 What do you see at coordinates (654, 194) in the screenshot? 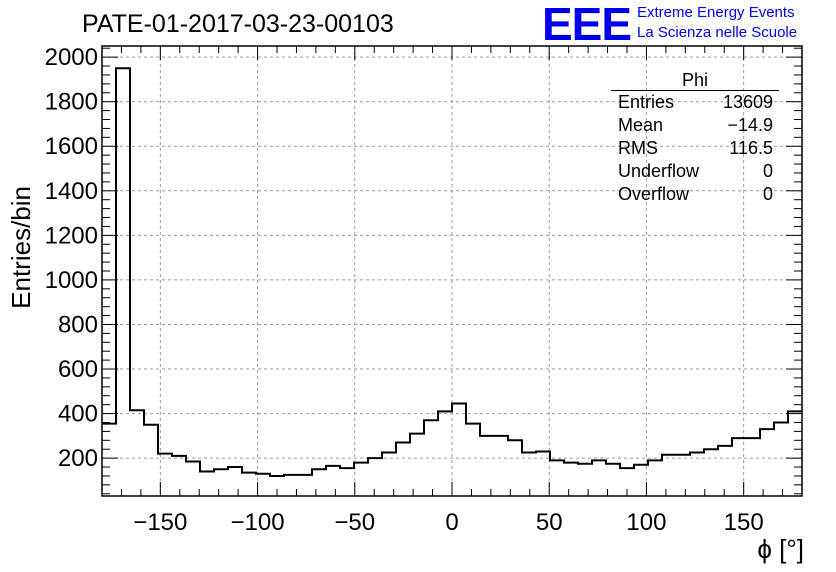
I see `stats-label: Overflow` at bounding box center [654, 194].